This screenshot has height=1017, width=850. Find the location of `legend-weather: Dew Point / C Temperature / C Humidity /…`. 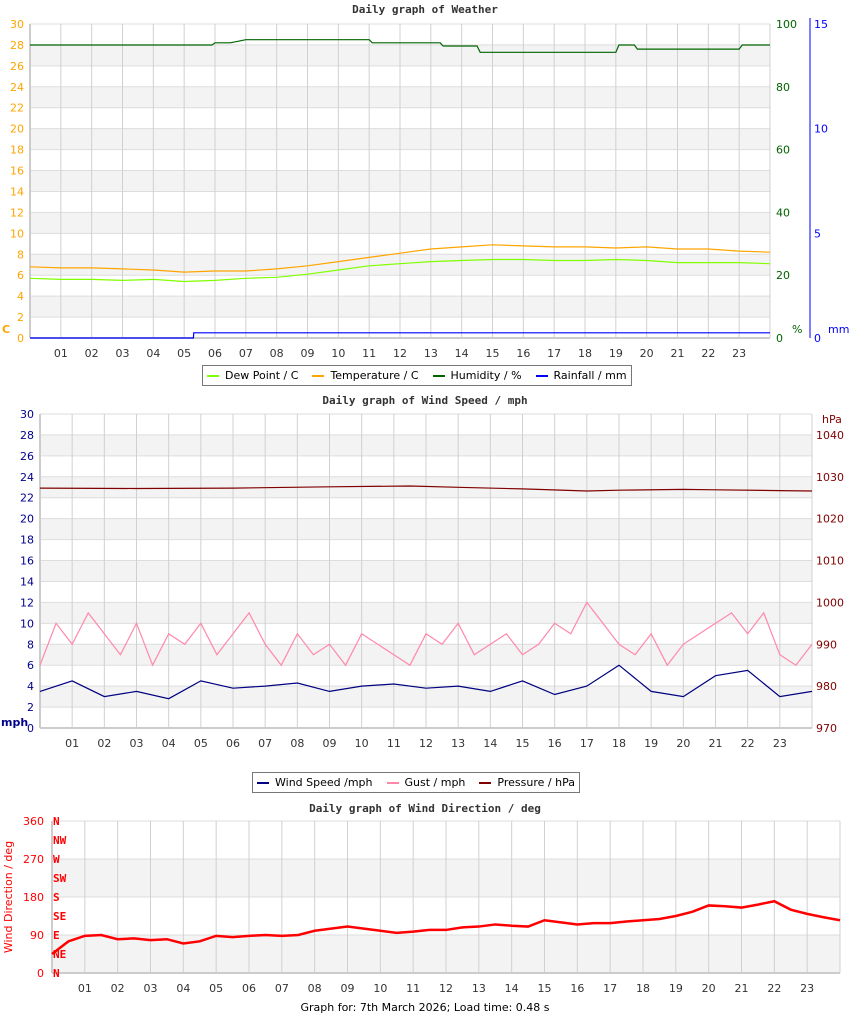

legend-weather: Dew Point / C Temperature / C Humidity /… is located at coordinates (417, 375).